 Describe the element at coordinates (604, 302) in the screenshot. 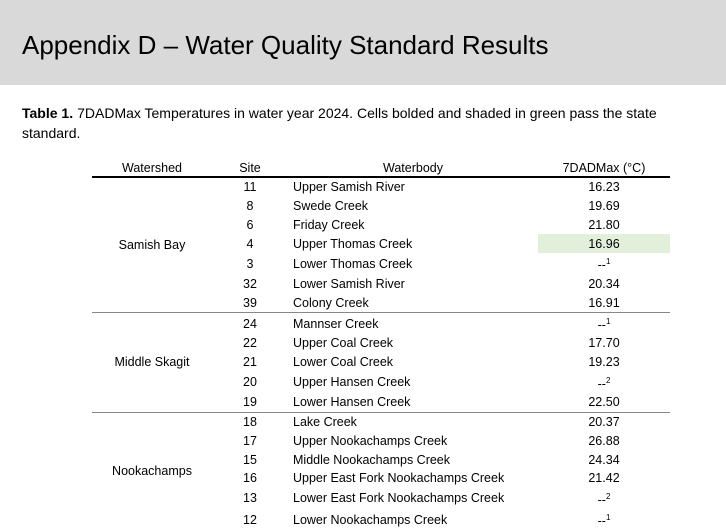

I see `value-text: 16.91` at that location.